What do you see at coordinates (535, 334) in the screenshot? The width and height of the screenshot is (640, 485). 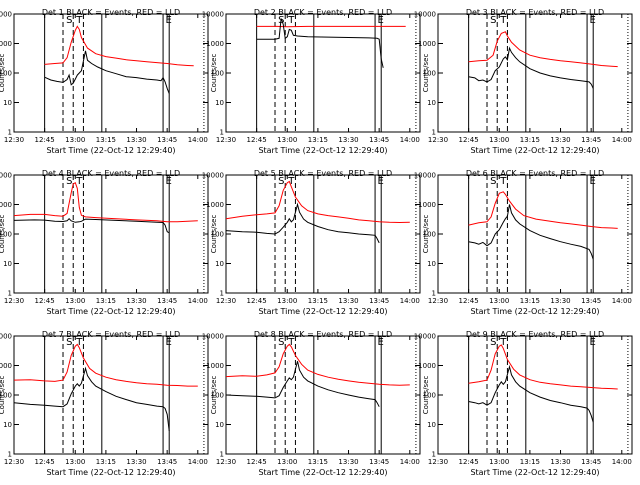 I see `panel-title: Det 9 BLACK = Events, RED = LLD` at bounding box center [535, 334].